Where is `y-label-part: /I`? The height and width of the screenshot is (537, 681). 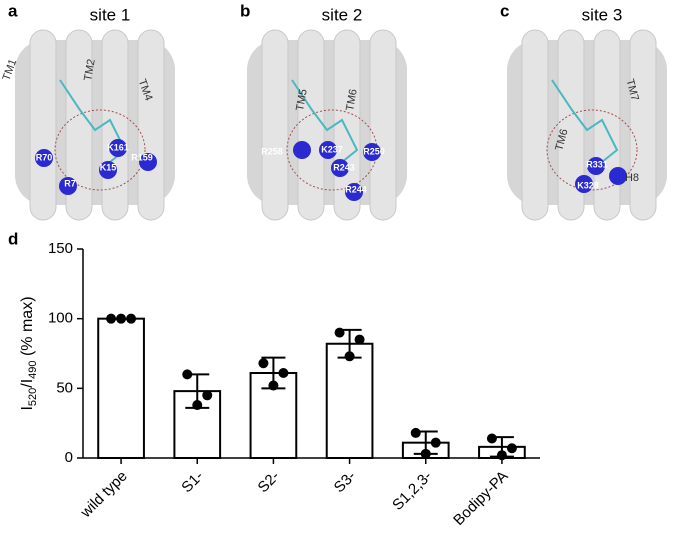 y-label-part: /I is located at coordinates (27, 383).